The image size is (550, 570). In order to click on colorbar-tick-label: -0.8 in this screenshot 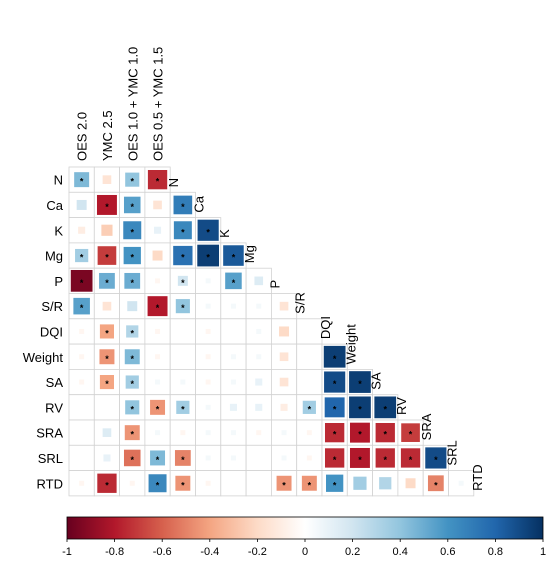, I will do `click(114, 552)`.